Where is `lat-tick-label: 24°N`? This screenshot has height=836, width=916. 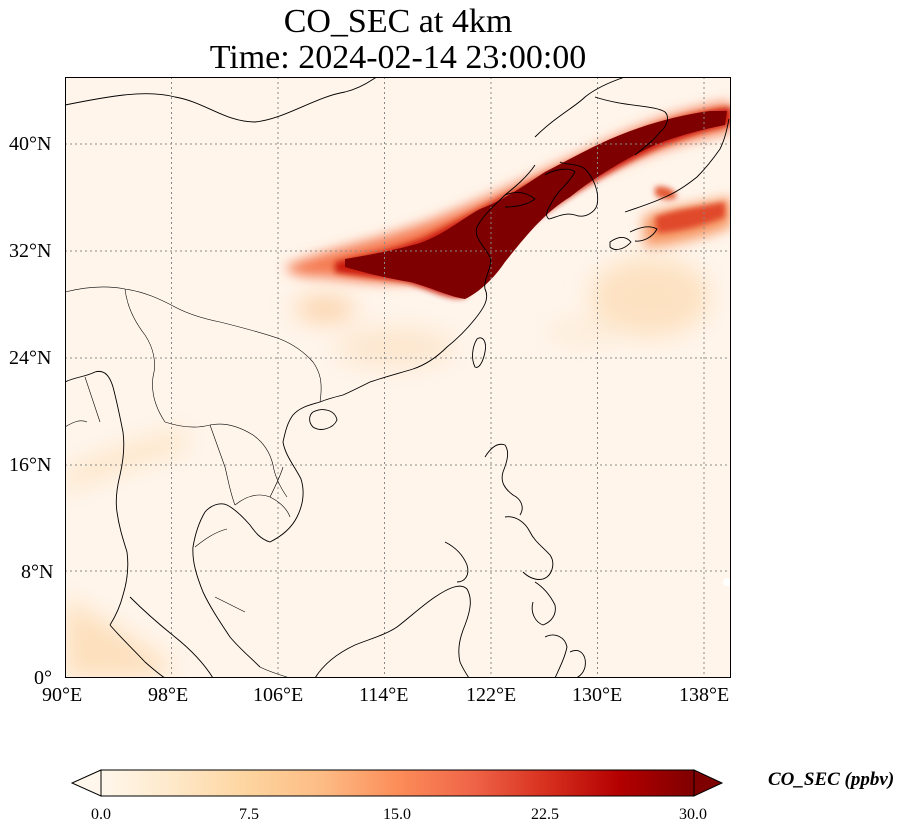 lat-tick-label: 24°N is located at coordinates (30, 358).